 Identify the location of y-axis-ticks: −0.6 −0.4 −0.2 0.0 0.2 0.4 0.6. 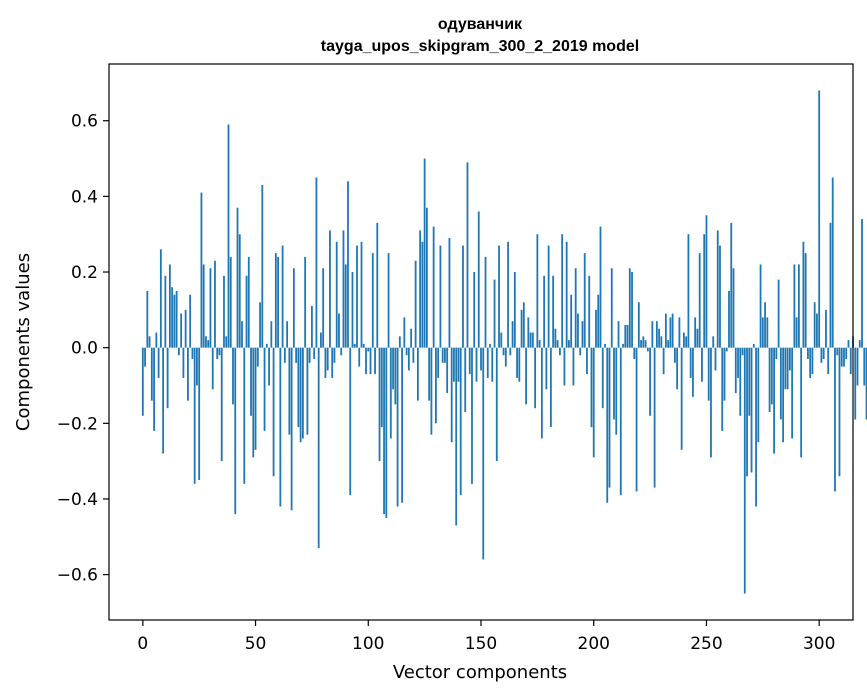
(83, 349).